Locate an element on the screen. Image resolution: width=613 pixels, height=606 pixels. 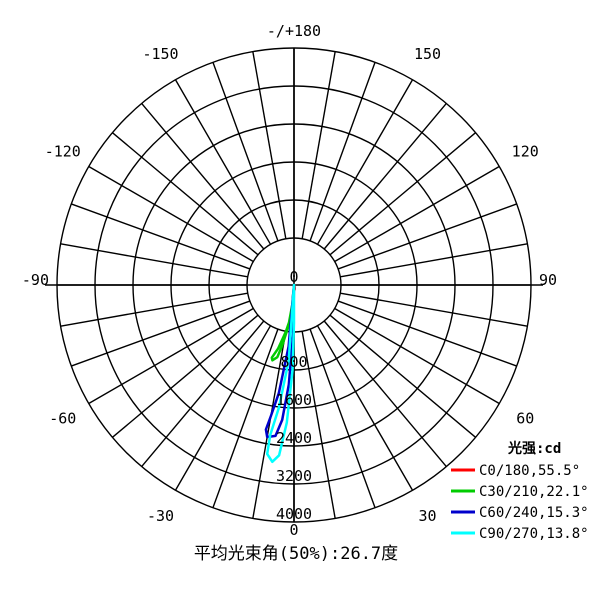
angle-label: -/+180 is located at coordinates (294, 31).